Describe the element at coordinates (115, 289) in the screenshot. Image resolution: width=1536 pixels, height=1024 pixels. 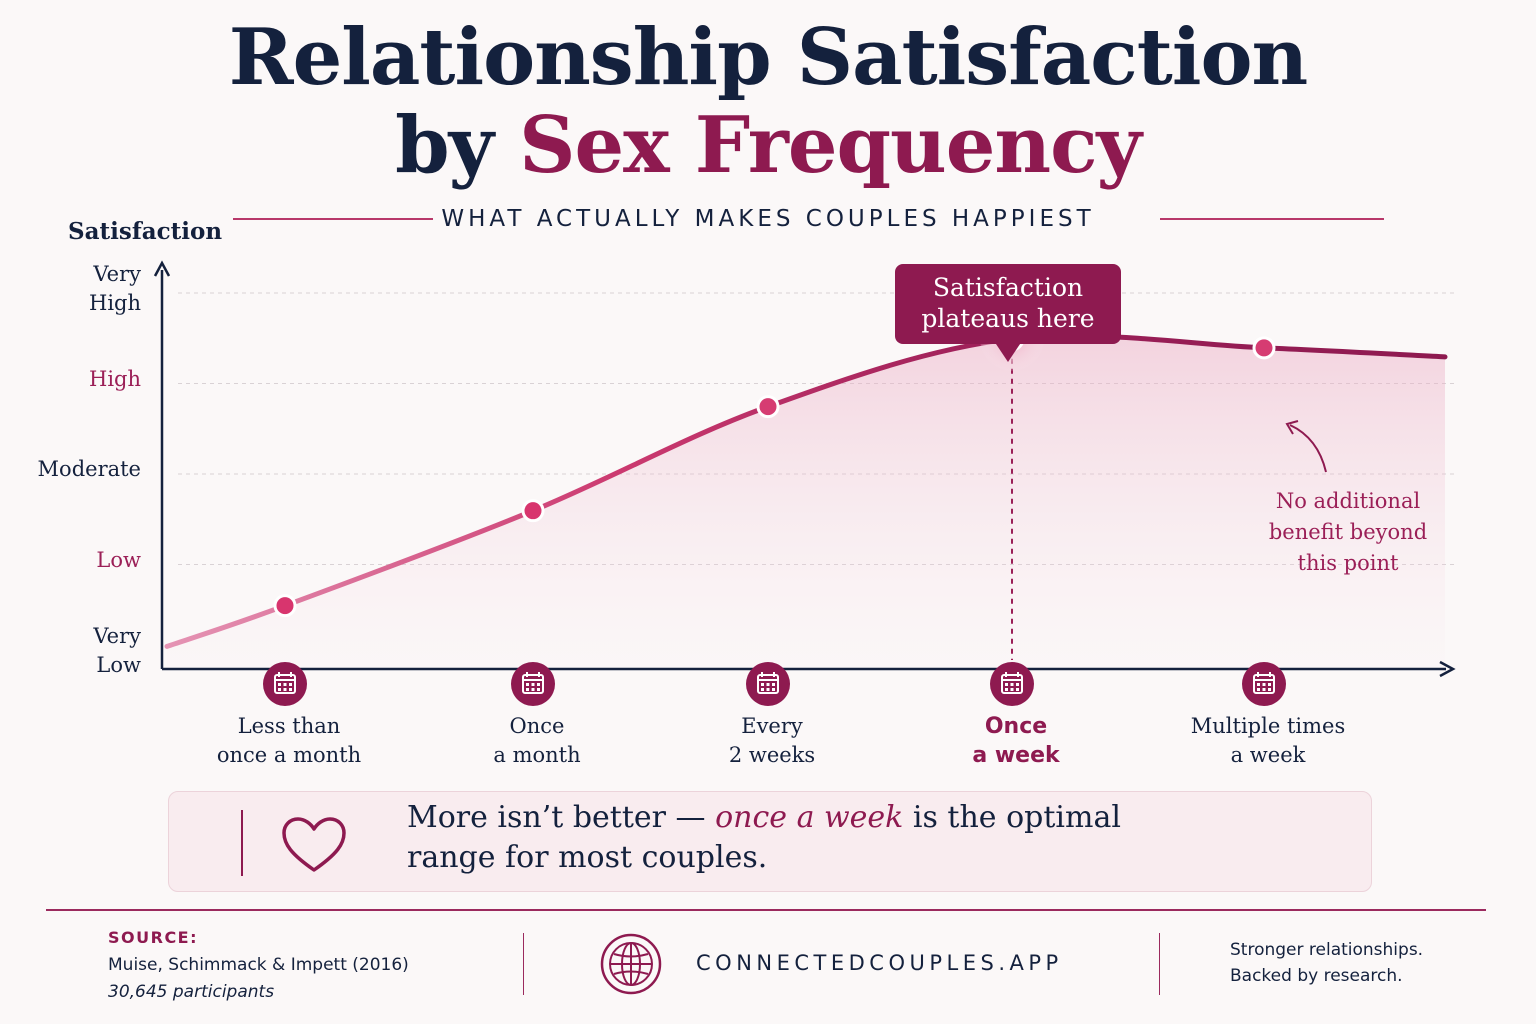
I see `y-tick-label-4: Very High` at that location.